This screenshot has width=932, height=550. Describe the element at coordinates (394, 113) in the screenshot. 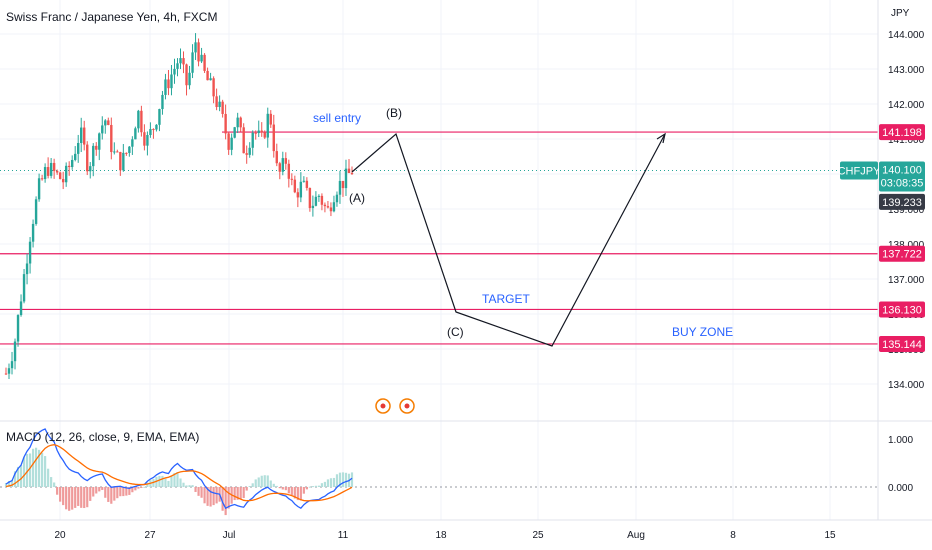

I see `wave-b-label: (B)` at that location.